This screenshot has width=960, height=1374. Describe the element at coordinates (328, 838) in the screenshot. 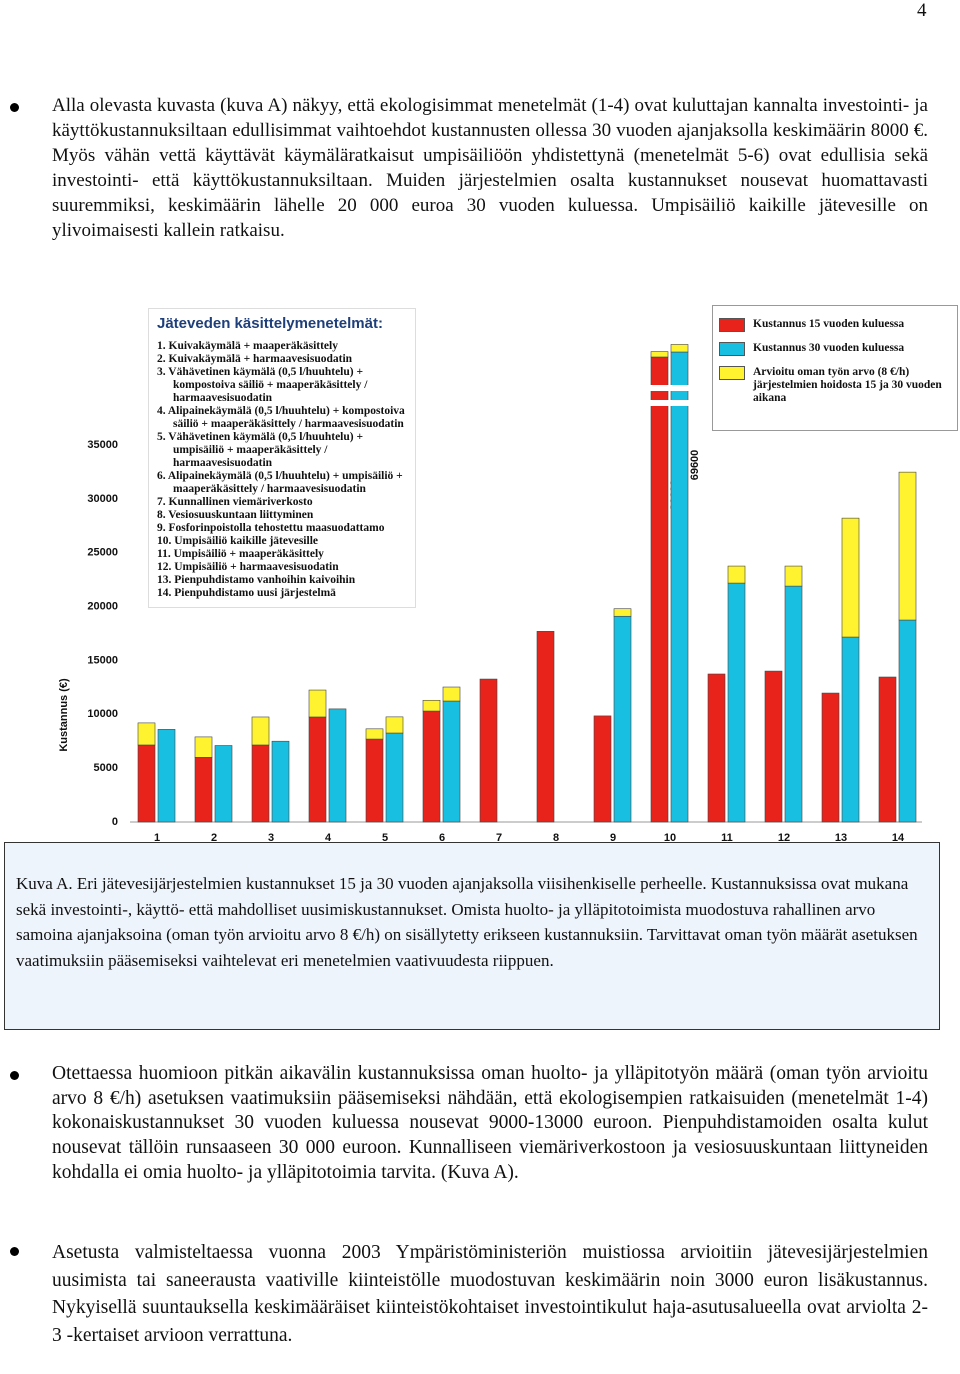

I see `x-tick-label: 4` at that location.